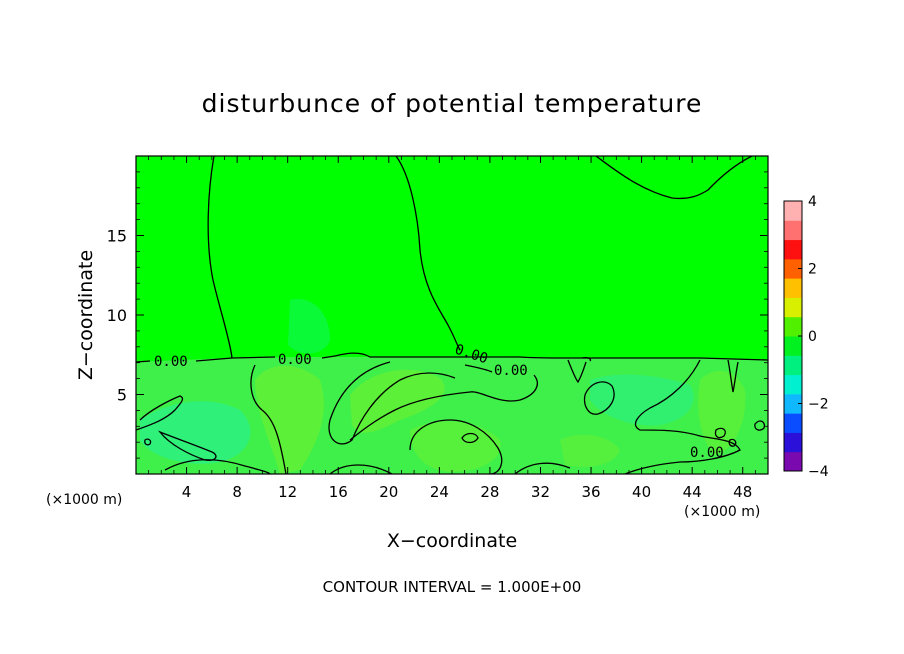  What do you see at coordinates (489, 492) in the screenshot?
I see `x-tick-label: 28` at bounding box center [489, 492].